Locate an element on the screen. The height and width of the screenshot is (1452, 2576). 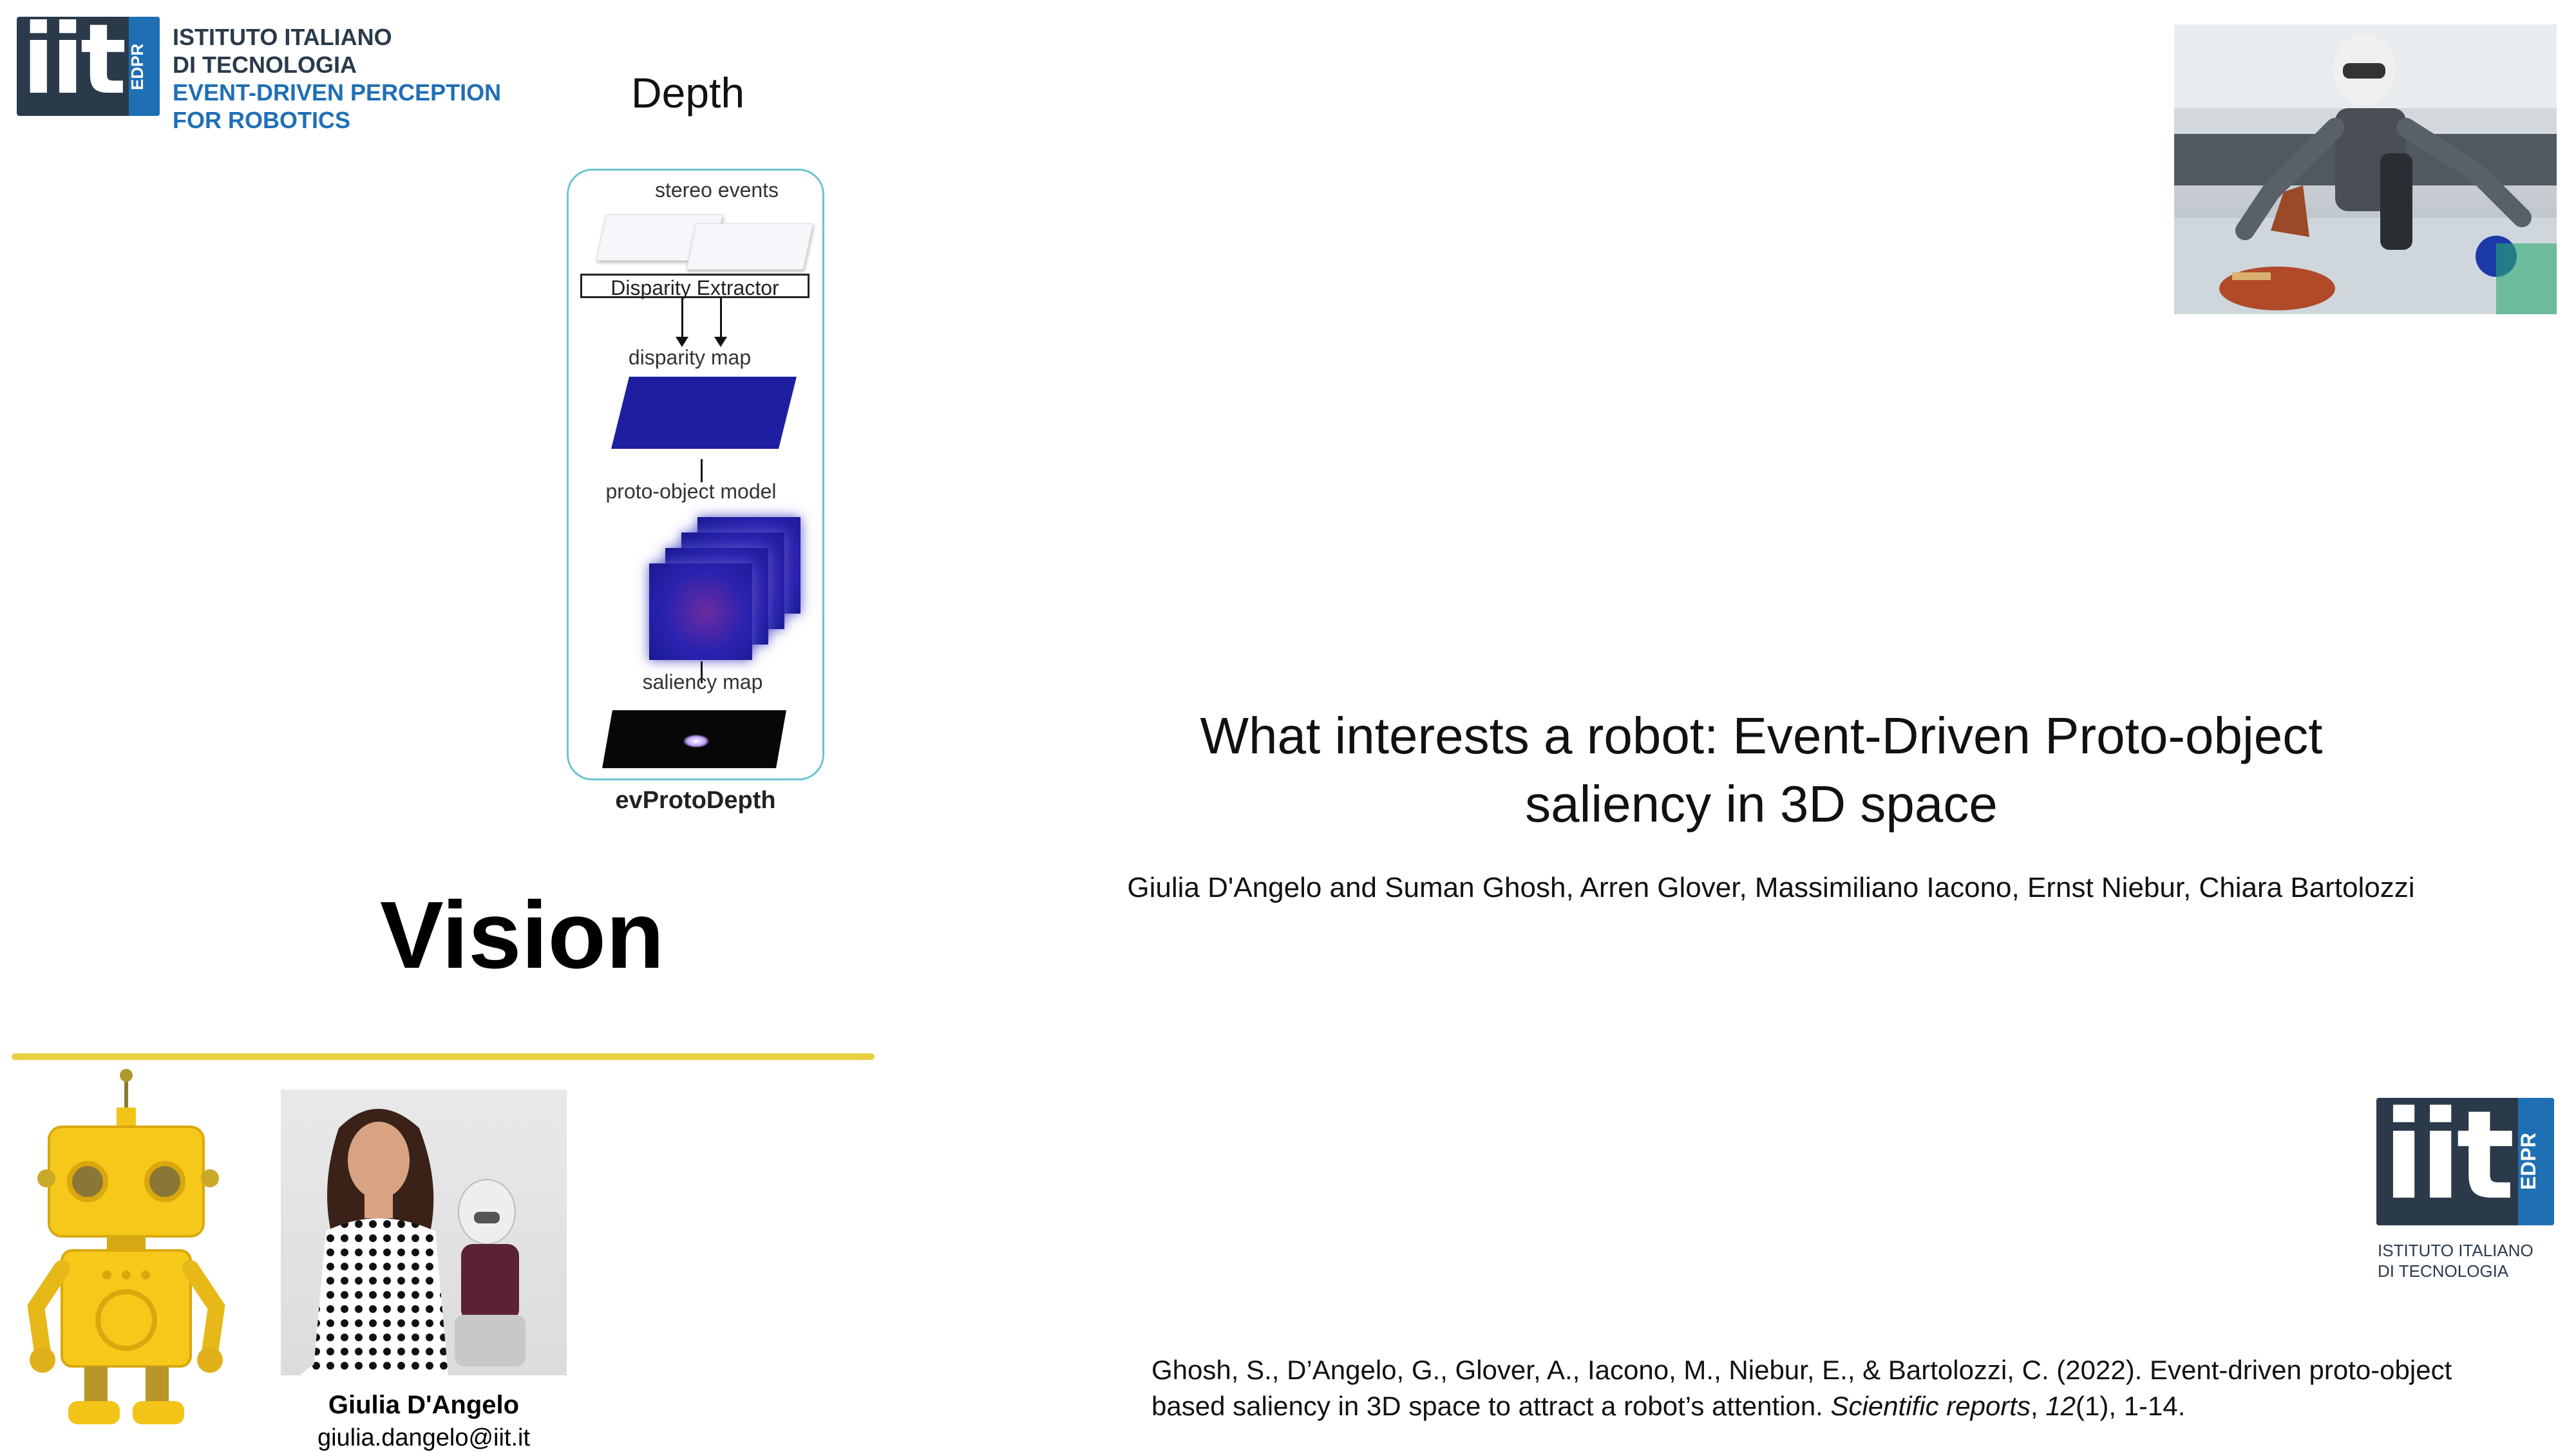
depth-title: Depth is located at coordinates (688, 93).